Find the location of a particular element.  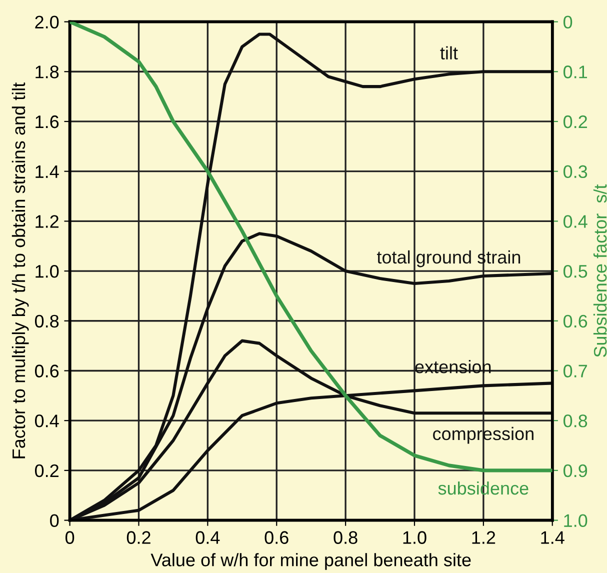

y-tick-label: 1.8 is located at coordinates (47, 72).